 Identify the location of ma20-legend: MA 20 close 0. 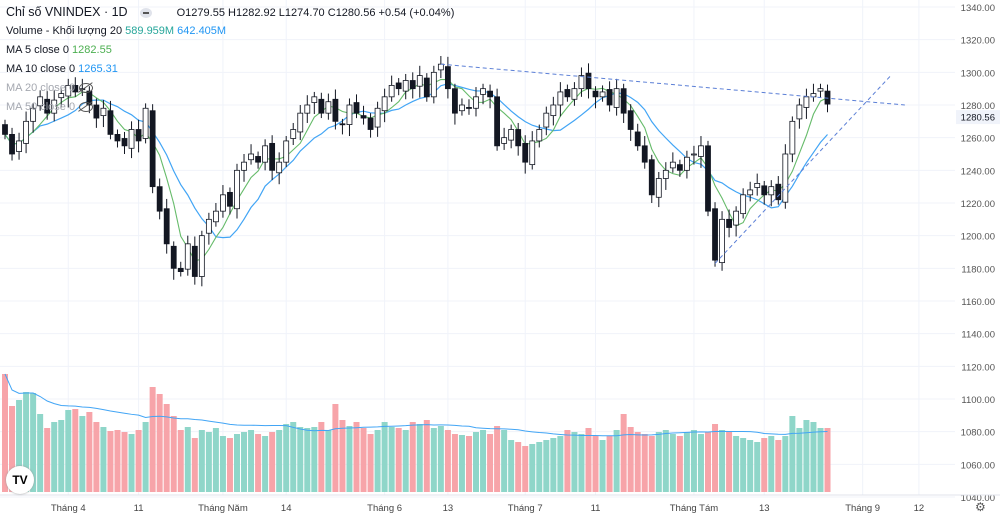
(230, 88).